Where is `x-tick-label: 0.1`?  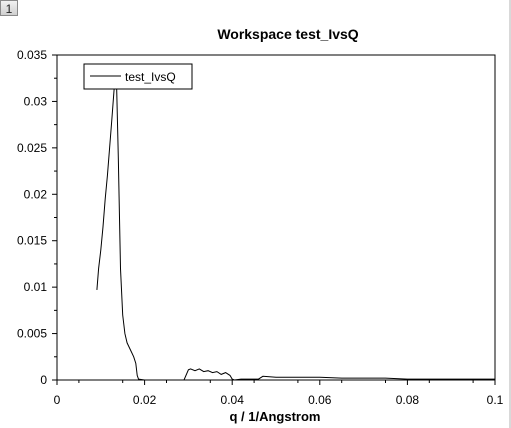
x-tick-label: 0.1 is located at coordinates (495, 400).